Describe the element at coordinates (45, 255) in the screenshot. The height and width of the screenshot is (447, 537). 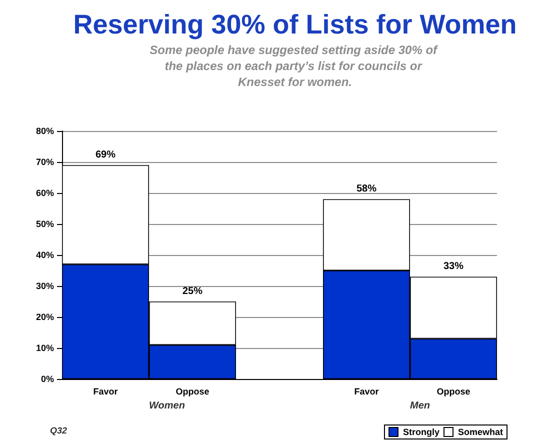
I see `y-tick-label: 40%` at that location.